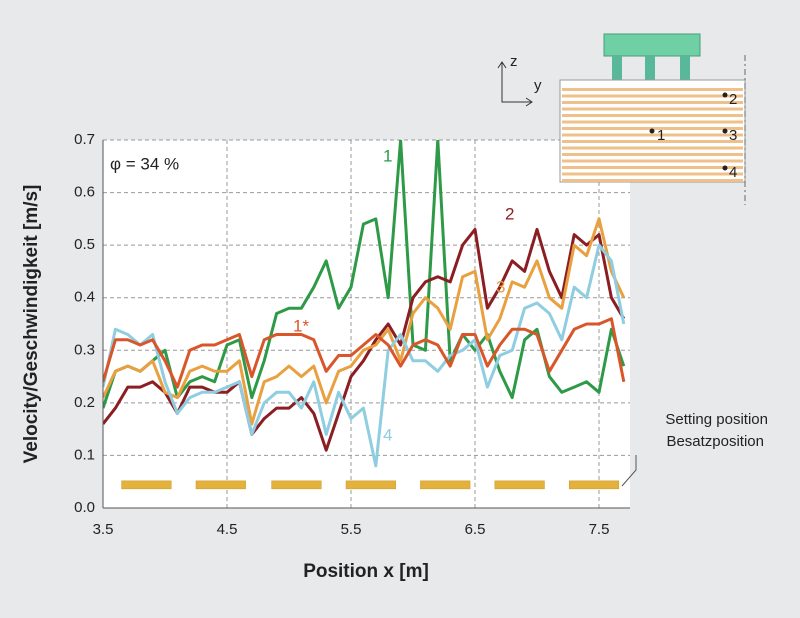 Image resolution: width=800 pixels, height=618 pixels. I want to click on y-tick-label: 0.3, so click(84, 349).